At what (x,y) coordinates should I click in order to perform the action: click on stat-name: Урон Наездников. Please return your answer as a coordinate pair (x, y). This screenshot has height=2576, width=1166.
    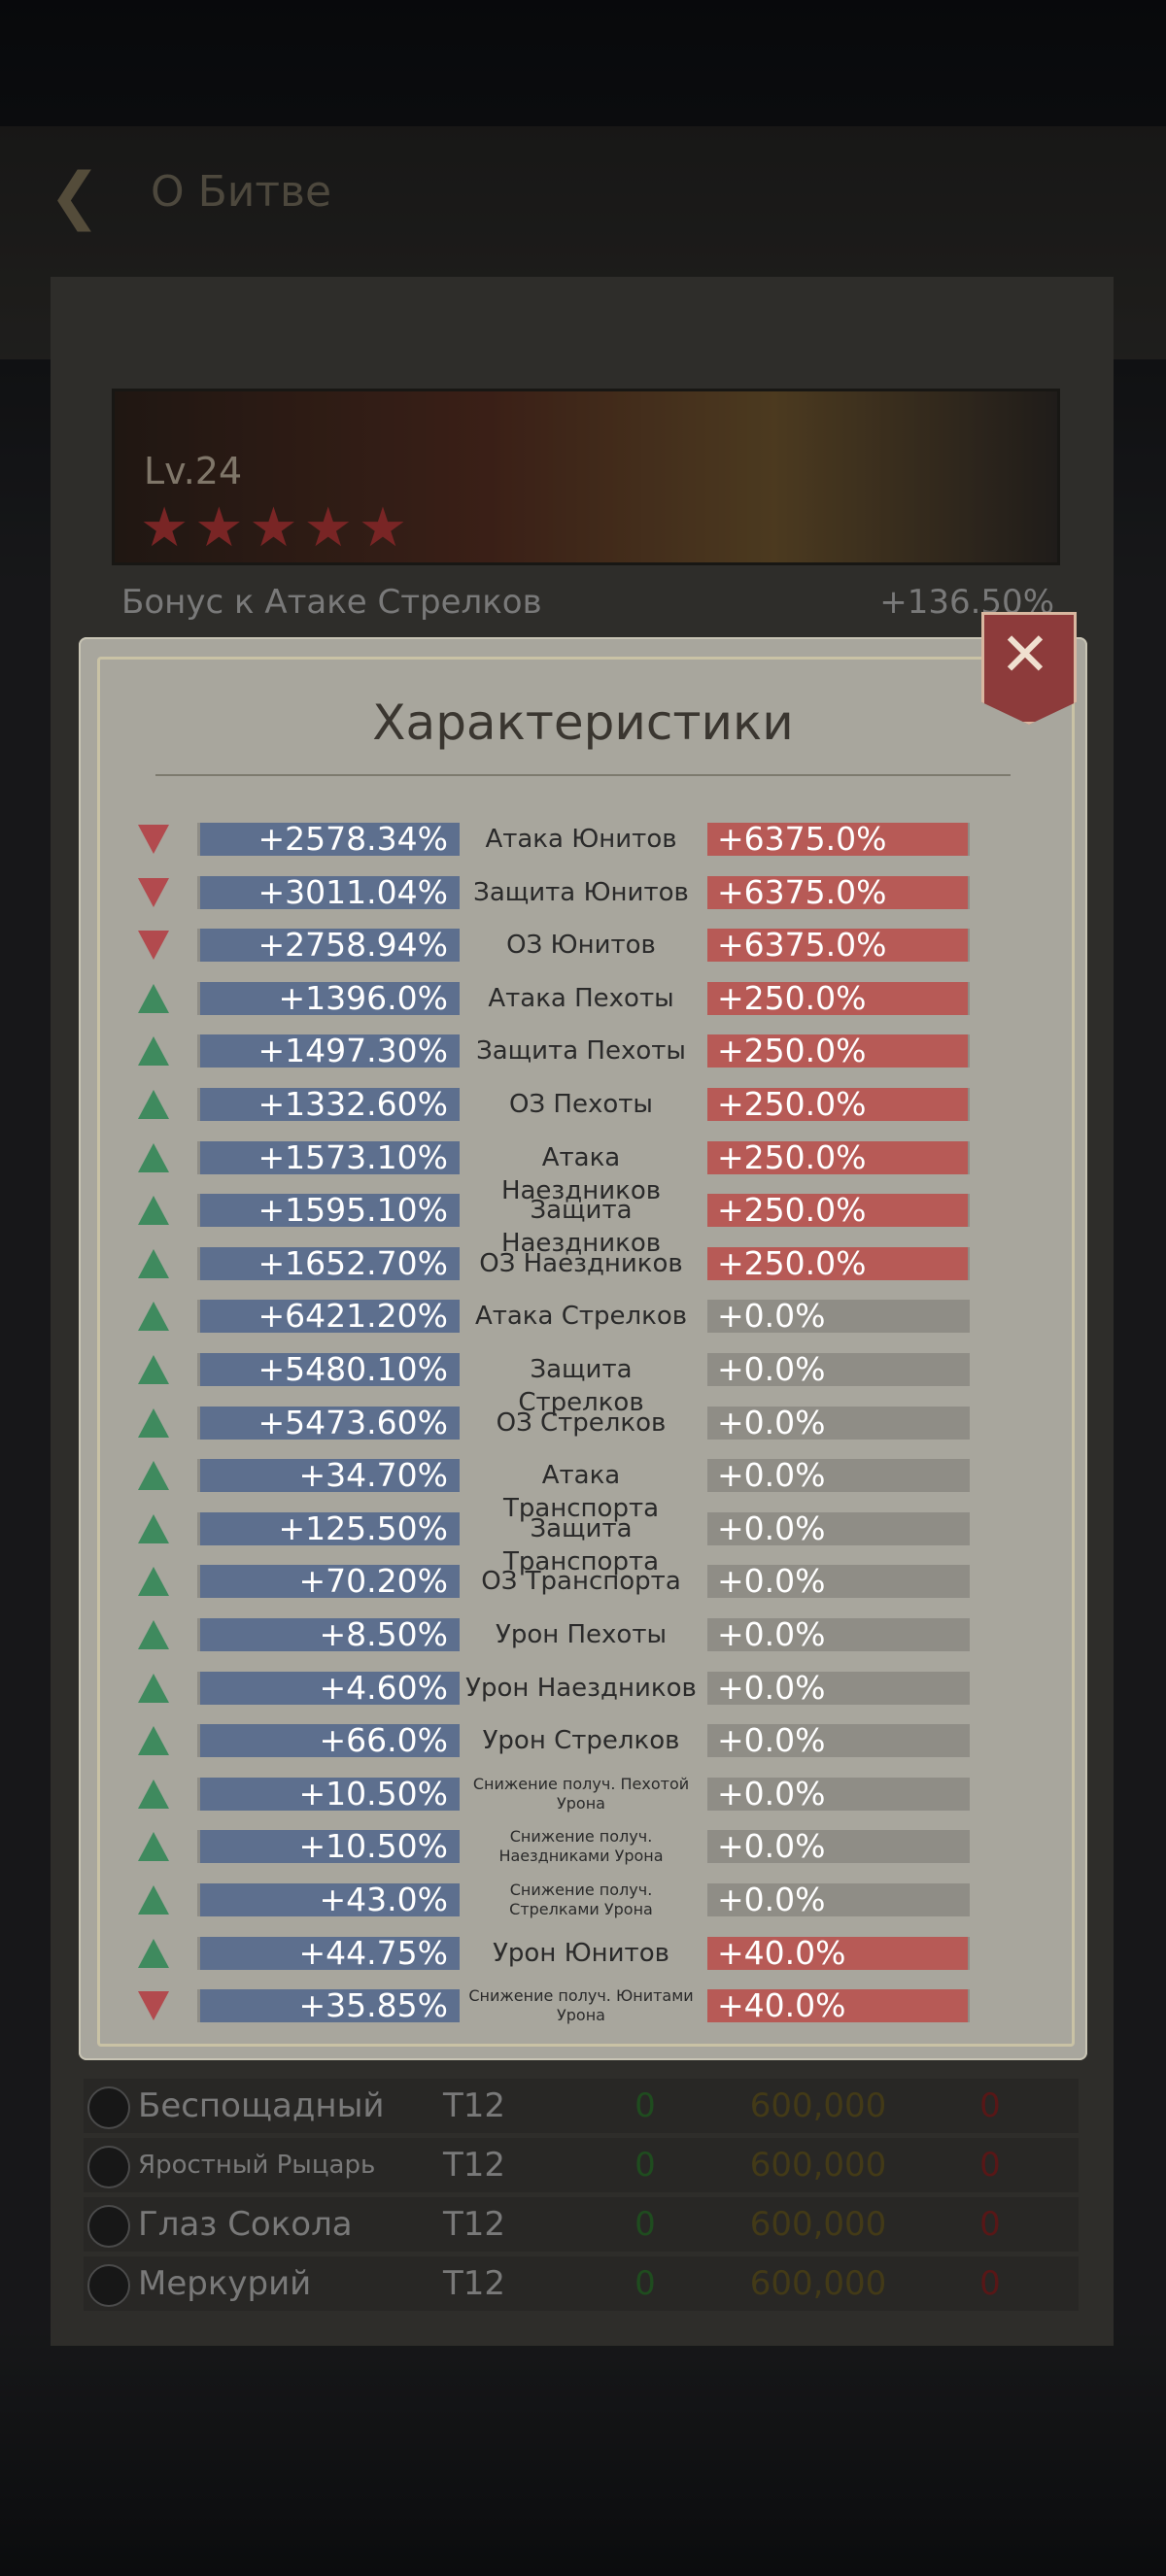
    Looking at the image, I should click on (581, 1688).